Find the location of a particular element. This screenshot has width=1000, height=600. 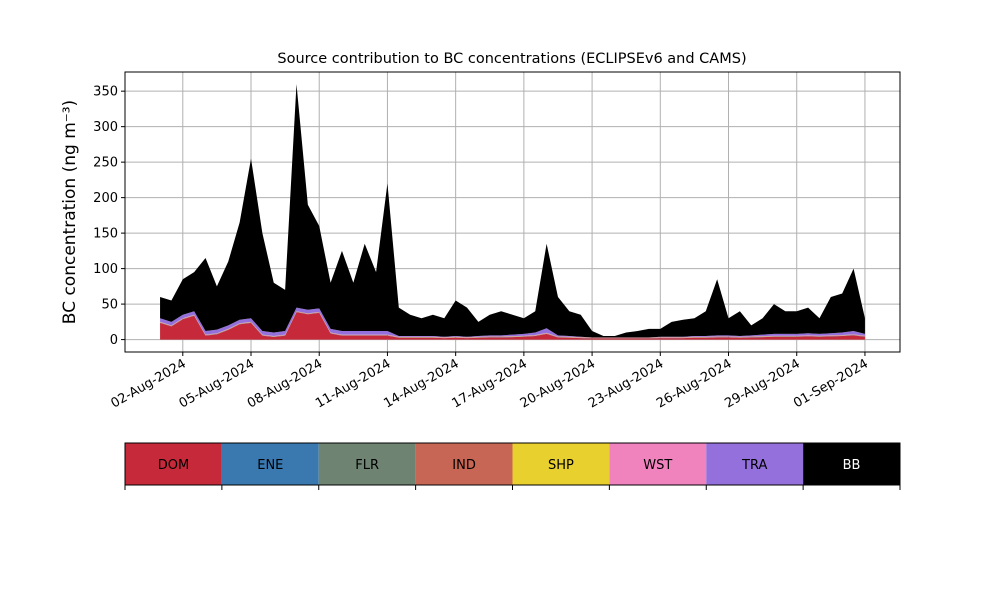

y-tick-label: 0 is located at coordinates (114, 340).